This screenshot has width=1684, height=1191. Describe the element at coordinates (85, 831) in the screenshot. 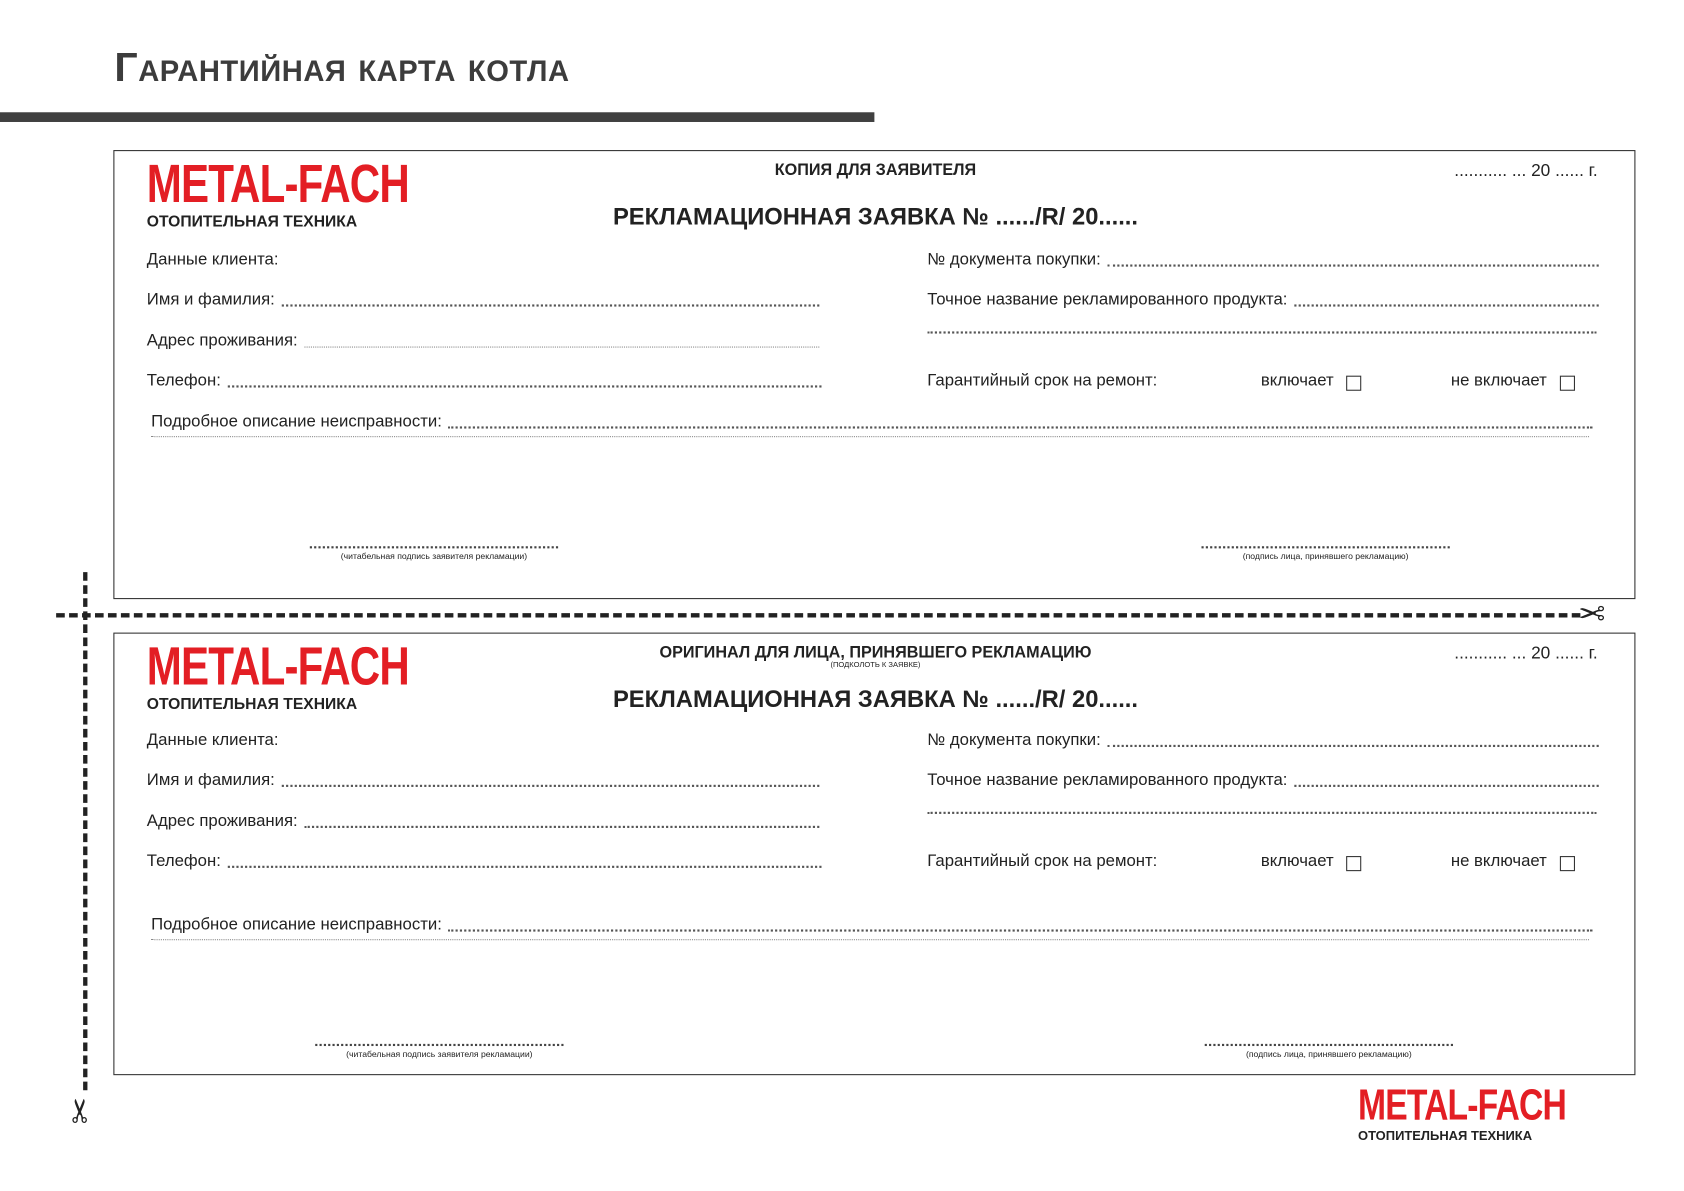

I see `cut-line-vertical` at that location.